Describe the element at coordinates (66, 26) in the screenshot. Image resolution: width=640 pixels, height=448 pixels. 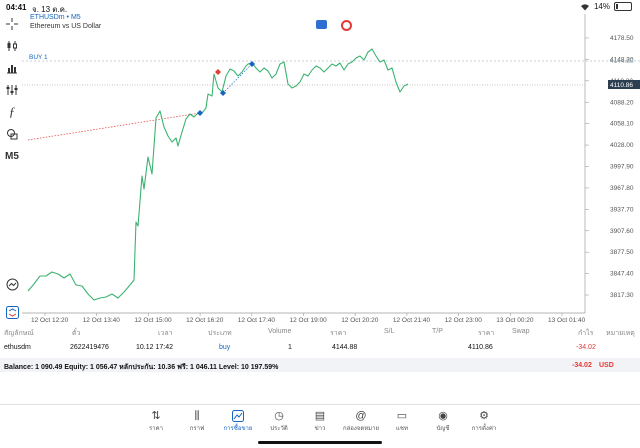
I see `chart-symbol-description: Ethereum vs US Dollar` at that location.